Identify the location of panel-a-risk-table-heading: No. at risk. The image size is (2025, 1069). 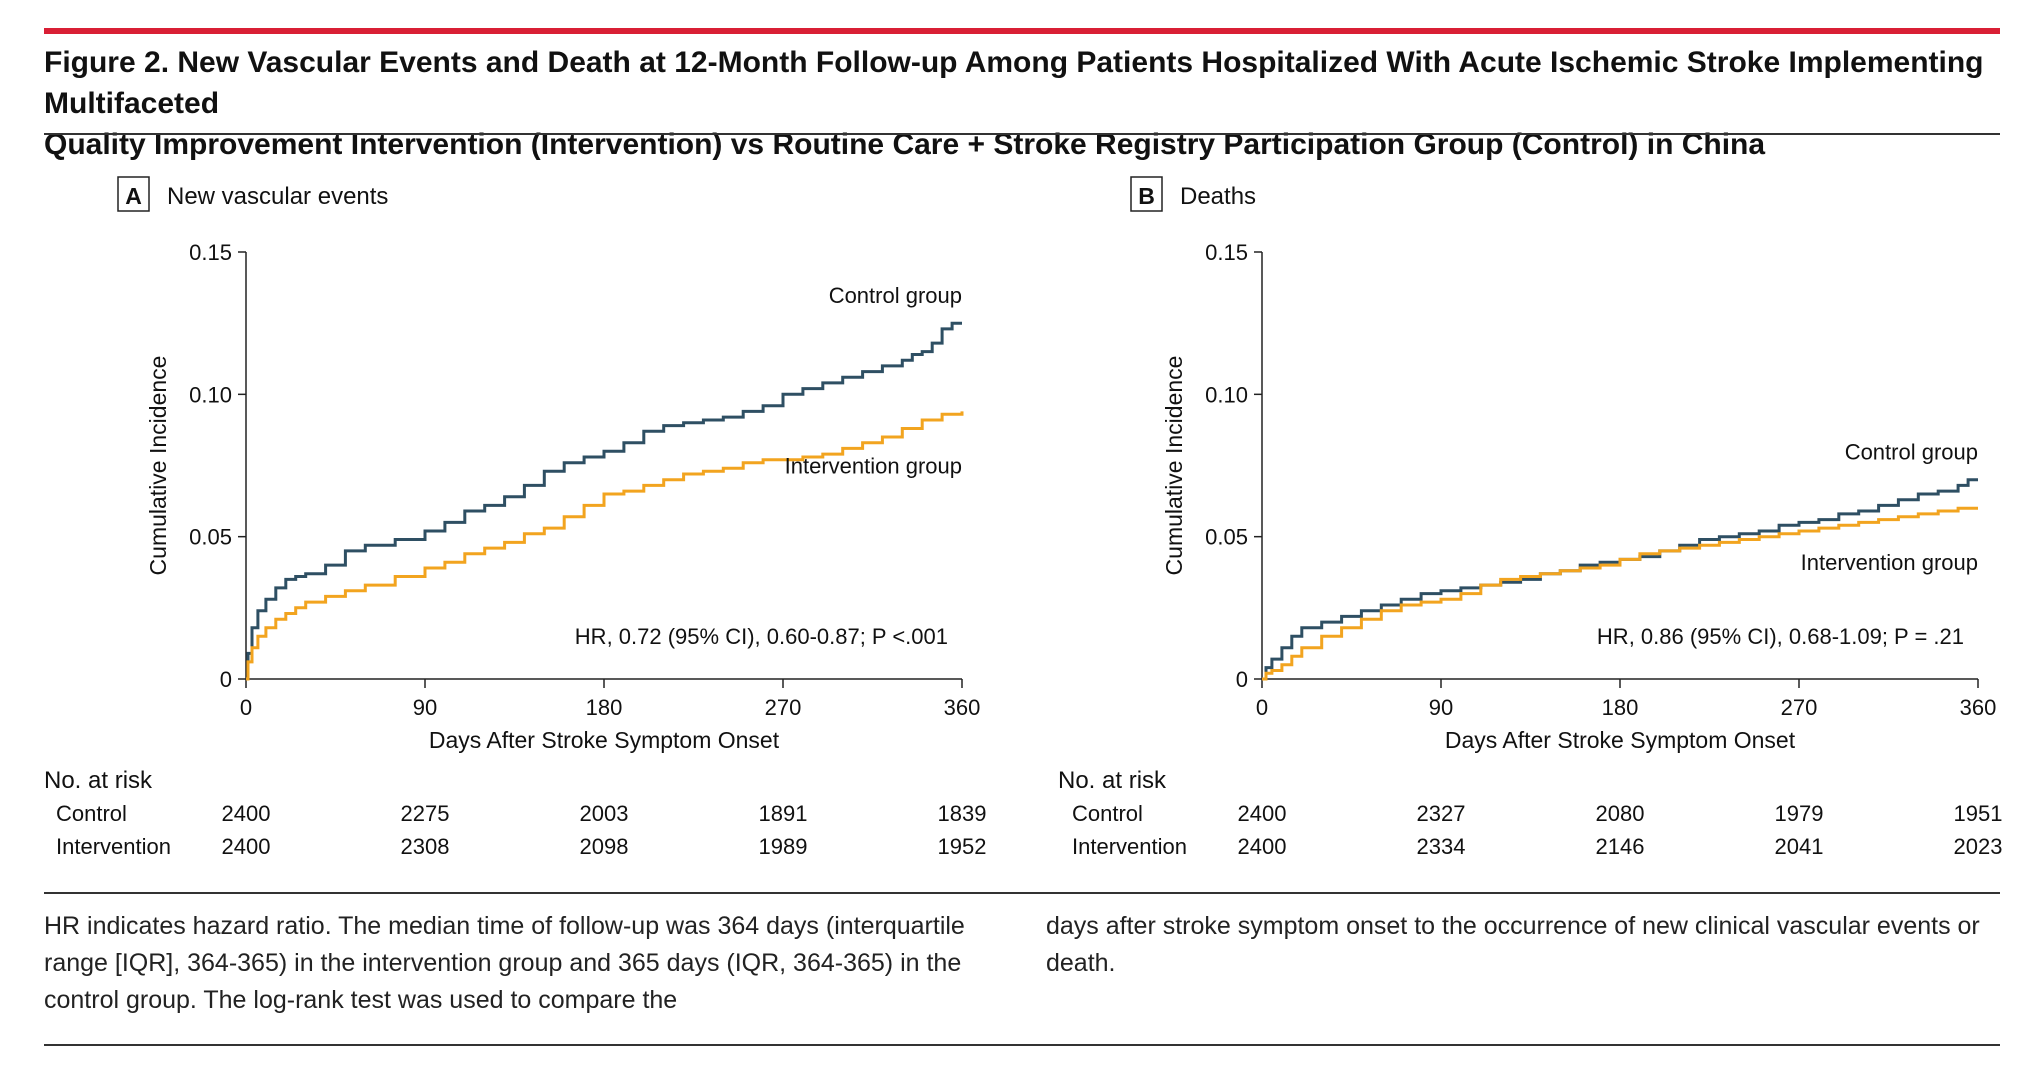
(98, 780).